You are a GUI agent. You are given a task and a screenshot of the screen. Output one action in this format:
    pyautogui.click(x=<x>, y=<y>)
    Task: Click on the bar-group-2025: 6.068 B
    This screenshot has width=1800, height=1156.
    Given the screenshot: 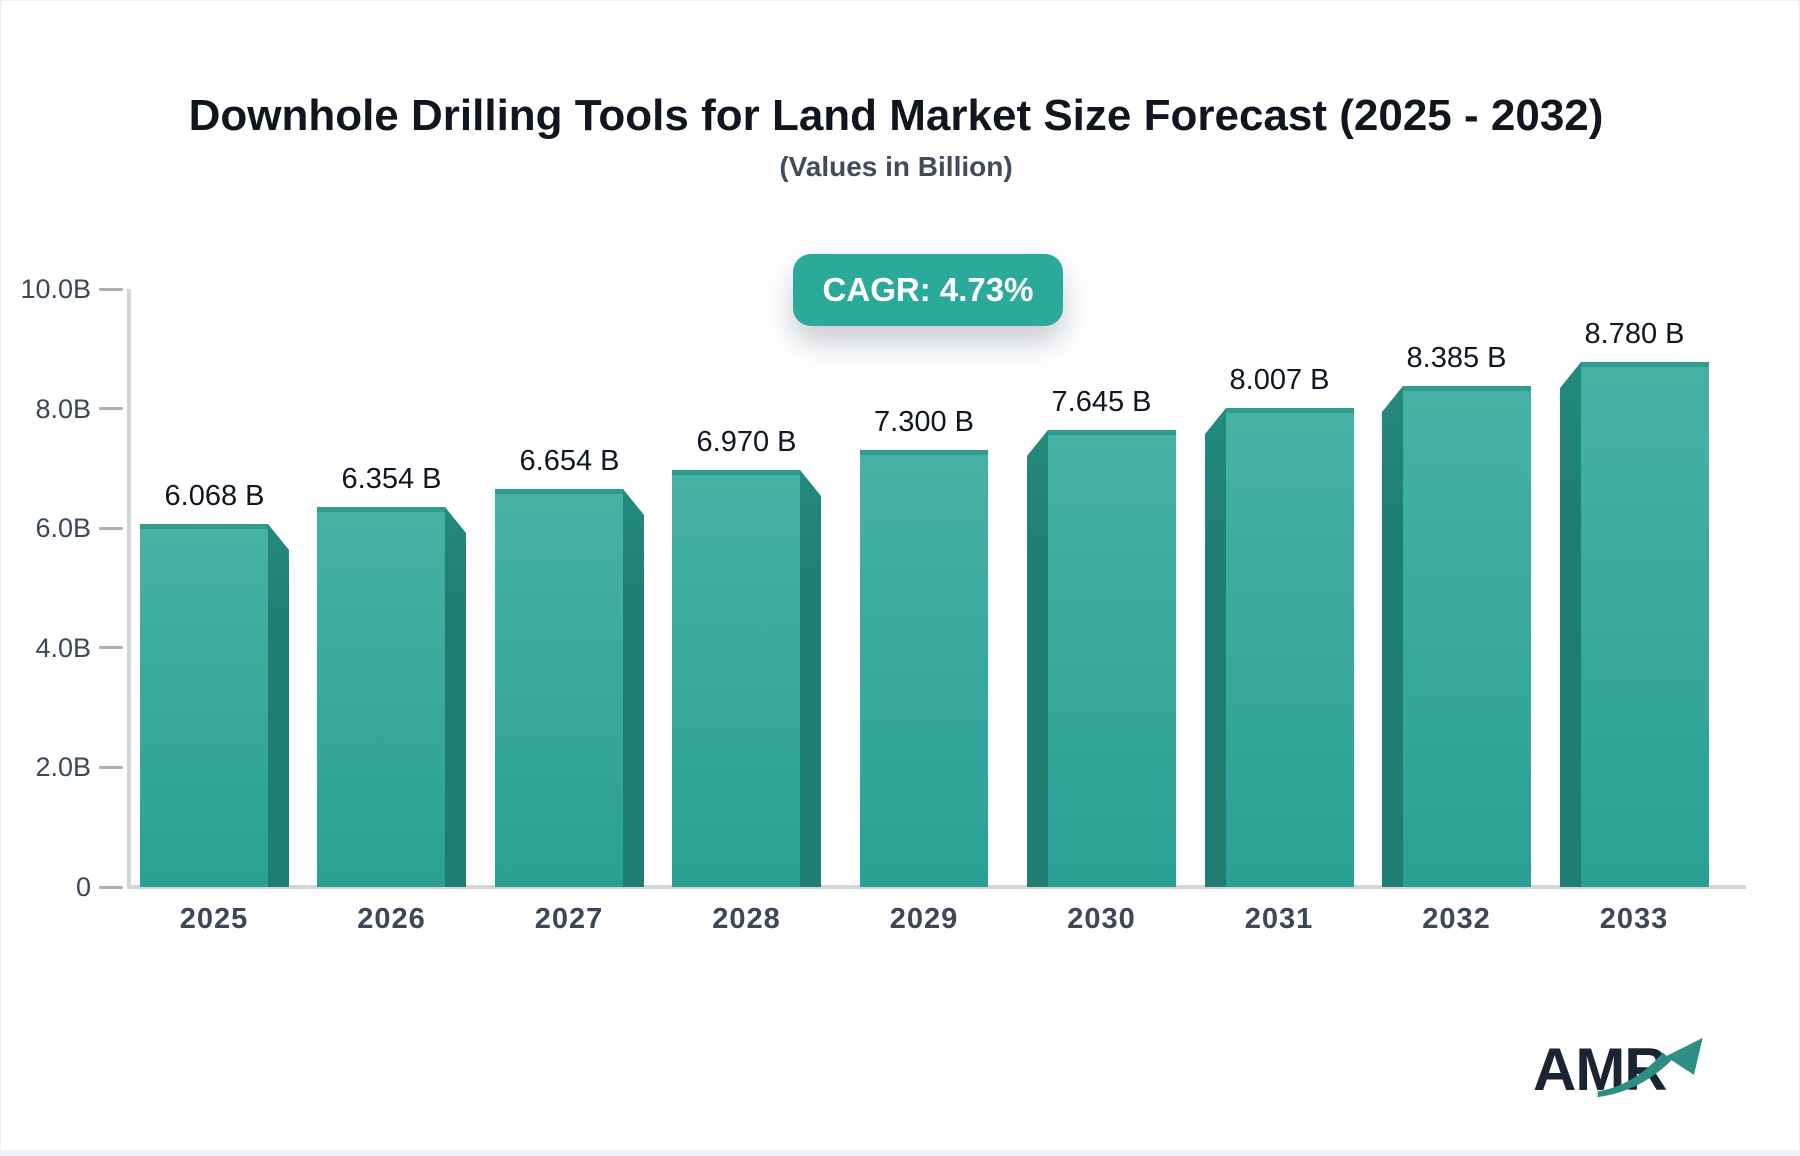 What is the action you would take?
    pyautogui.click(x=214, y=683)
    